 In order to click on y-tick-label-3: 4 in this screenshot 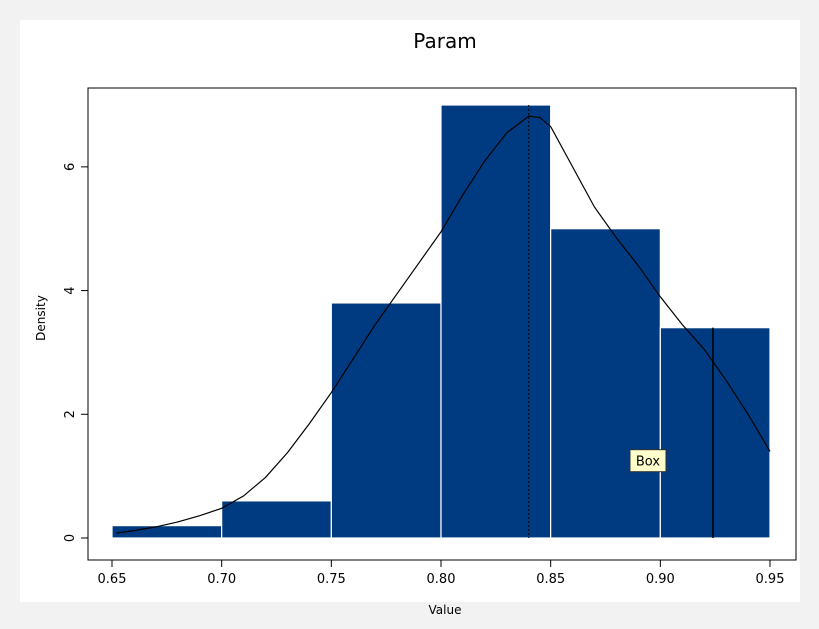, I will do `click(70, 290)`.